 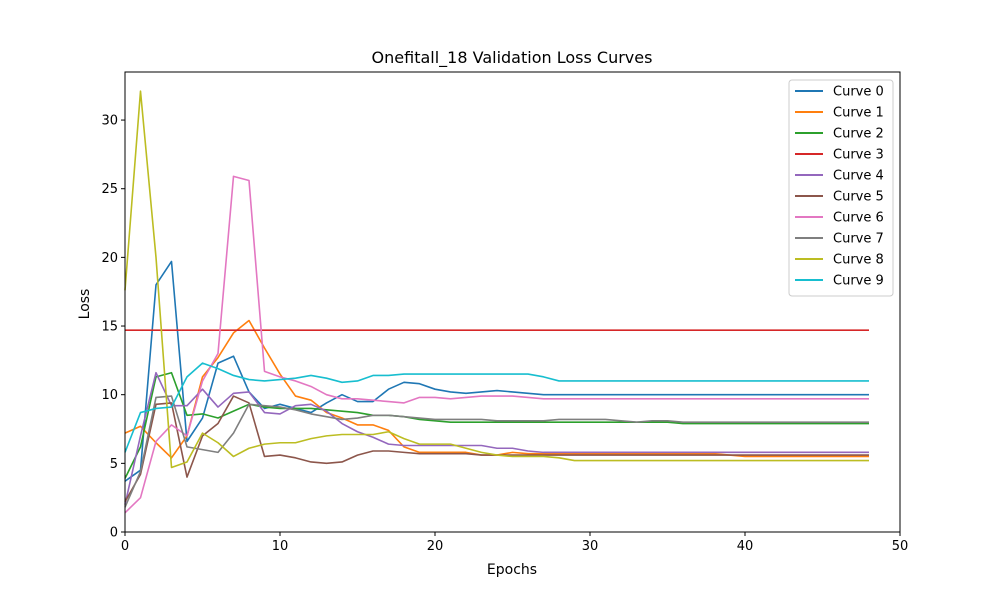 I want to click on y-axis-label: Loss, so click(x=85, y=304).